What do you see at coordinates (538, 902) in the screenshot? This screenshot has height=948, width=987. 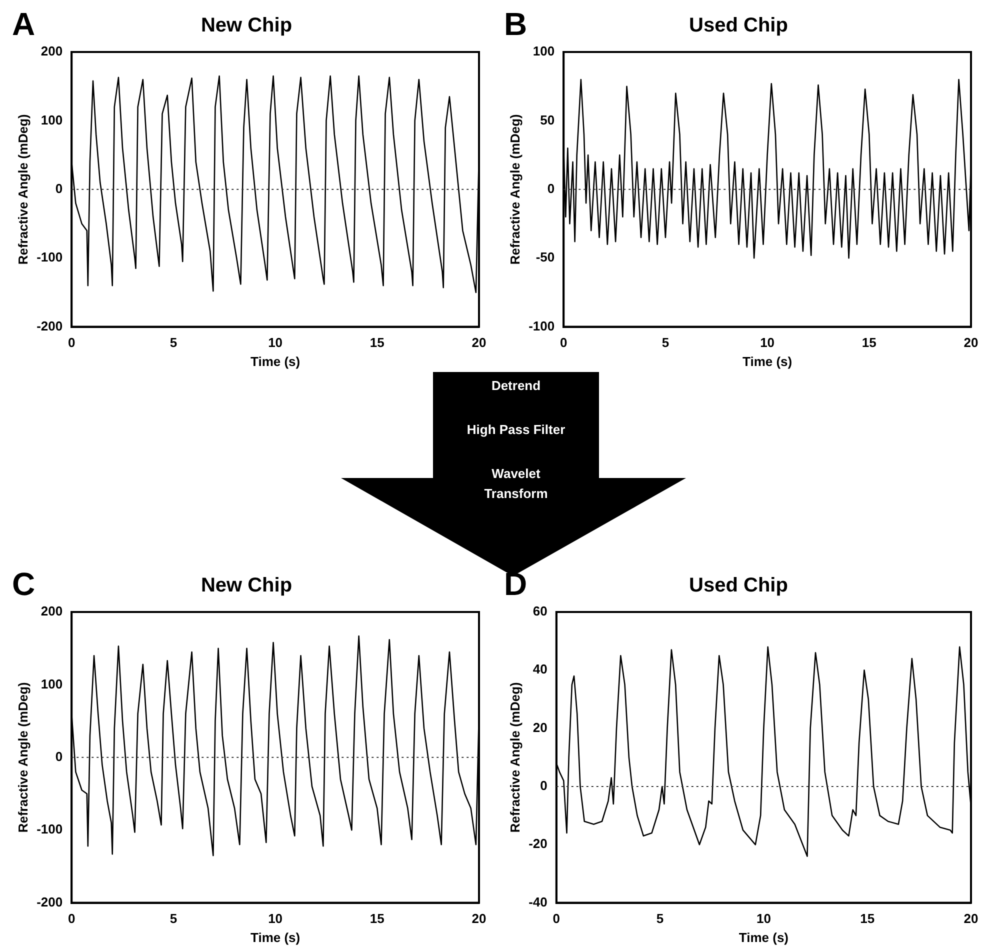 I see `y-tick-label: -40` at bounding box center [538, 902].